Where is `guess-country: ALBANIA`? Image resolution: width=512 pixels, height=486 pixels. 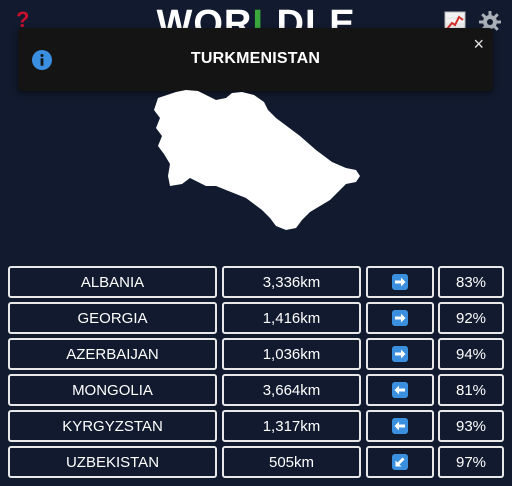 guess-country: ALBANIA is located at coordinates (112, 282).